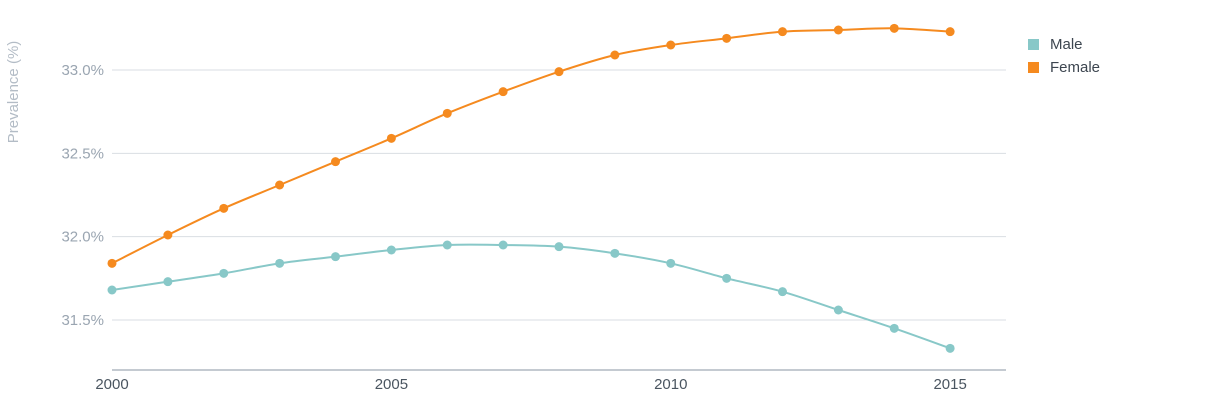 The image size is (1230, 402). I want to click on legend-label-female: Female, so click(1075, 67).